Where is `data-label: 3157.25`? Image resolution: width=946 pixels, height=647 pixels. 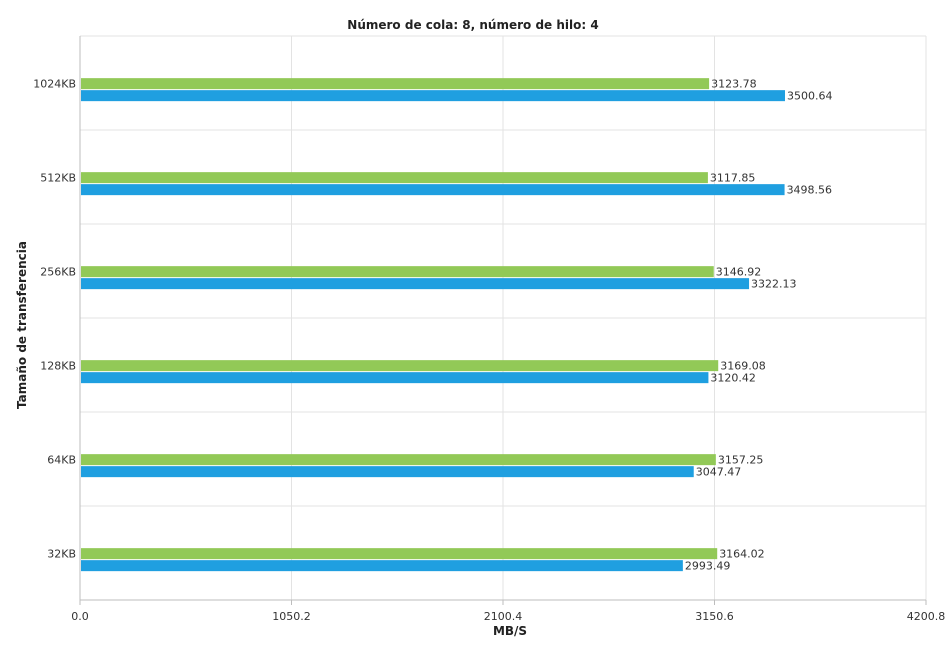
data-label: 3157.25 is located at coordinates (741, 460).